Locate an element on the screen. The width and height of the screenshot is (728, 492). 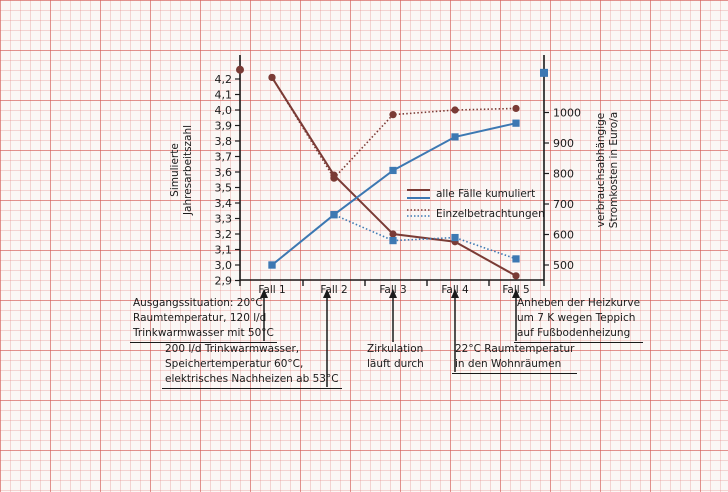
right-tick-label: 500 is located at coordinates (563, 265).